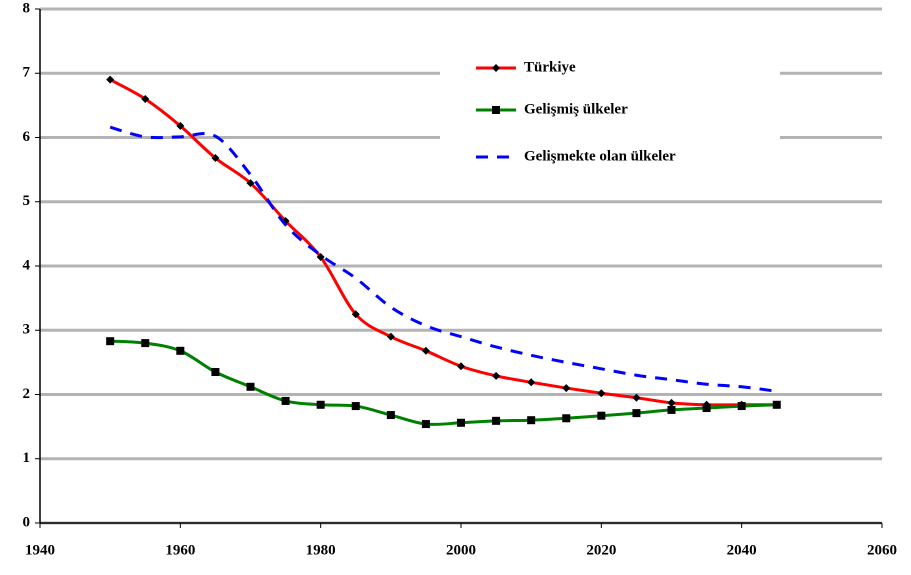  What do you see at coordinates (576, 109) in the screenshot?
I see `legend-label: Gelişmiş ülkeler` at bounding box center [576, 109].